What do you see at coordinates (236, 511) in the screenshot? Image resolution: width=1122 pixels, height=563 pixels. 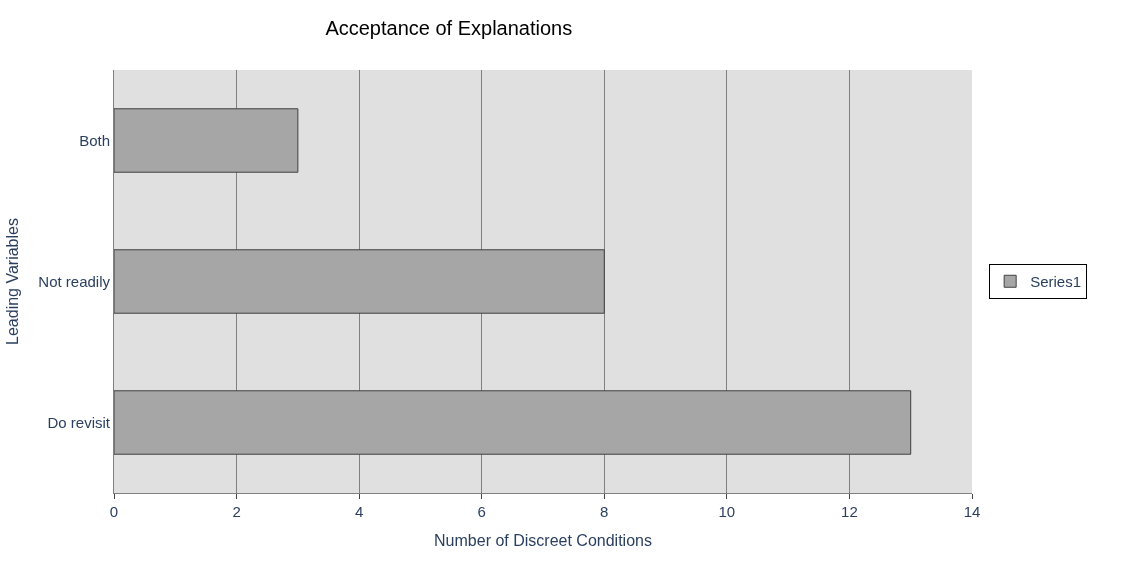 I see `x-tick-label: 2` at bounding box center [236, 511].